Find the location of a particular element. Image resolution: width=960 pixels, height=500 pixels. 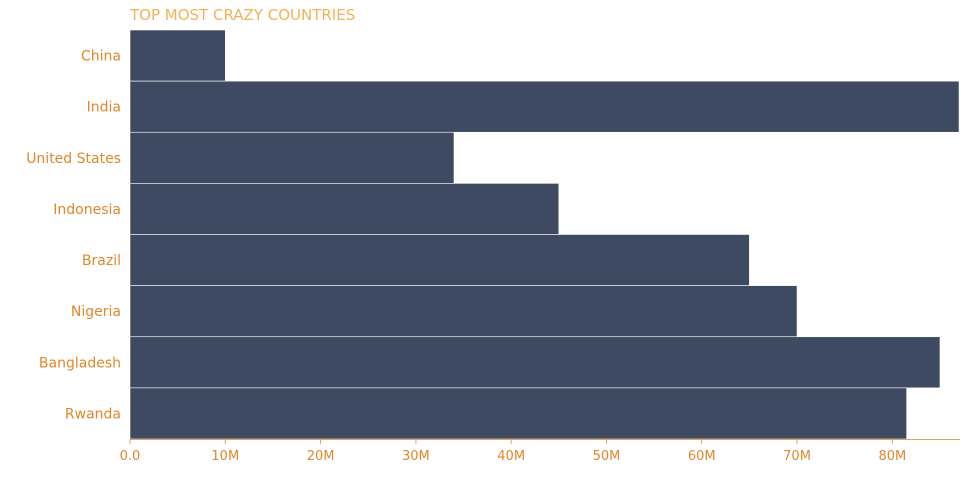

category-label-nigeria: Nigeria is located at coordinates (96, 312).